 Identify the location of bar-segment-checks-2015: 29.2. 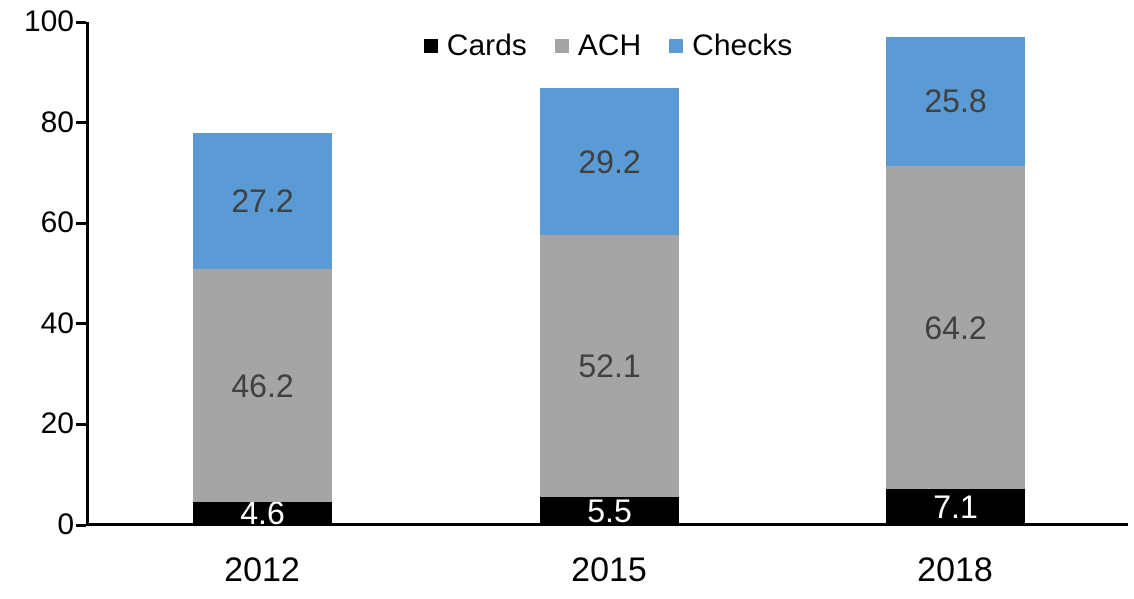
(609, 162).